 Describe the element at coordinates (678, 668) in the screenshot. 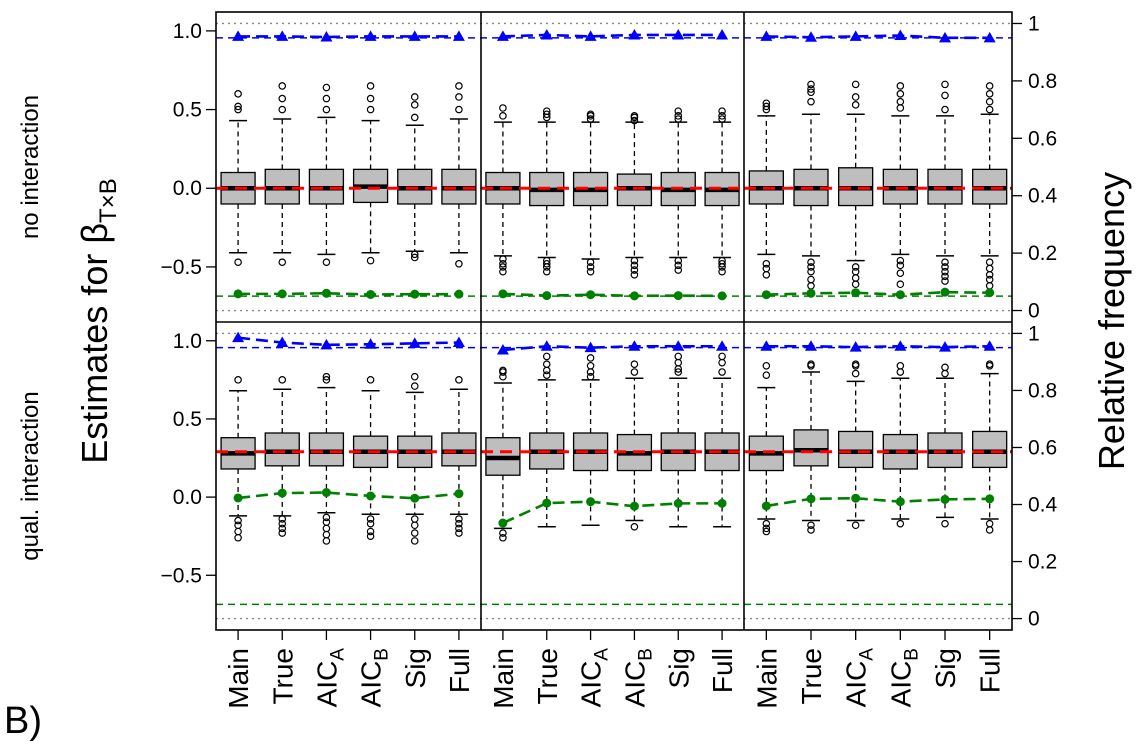

I see `x-axis-label-sig: Sig` at that location.